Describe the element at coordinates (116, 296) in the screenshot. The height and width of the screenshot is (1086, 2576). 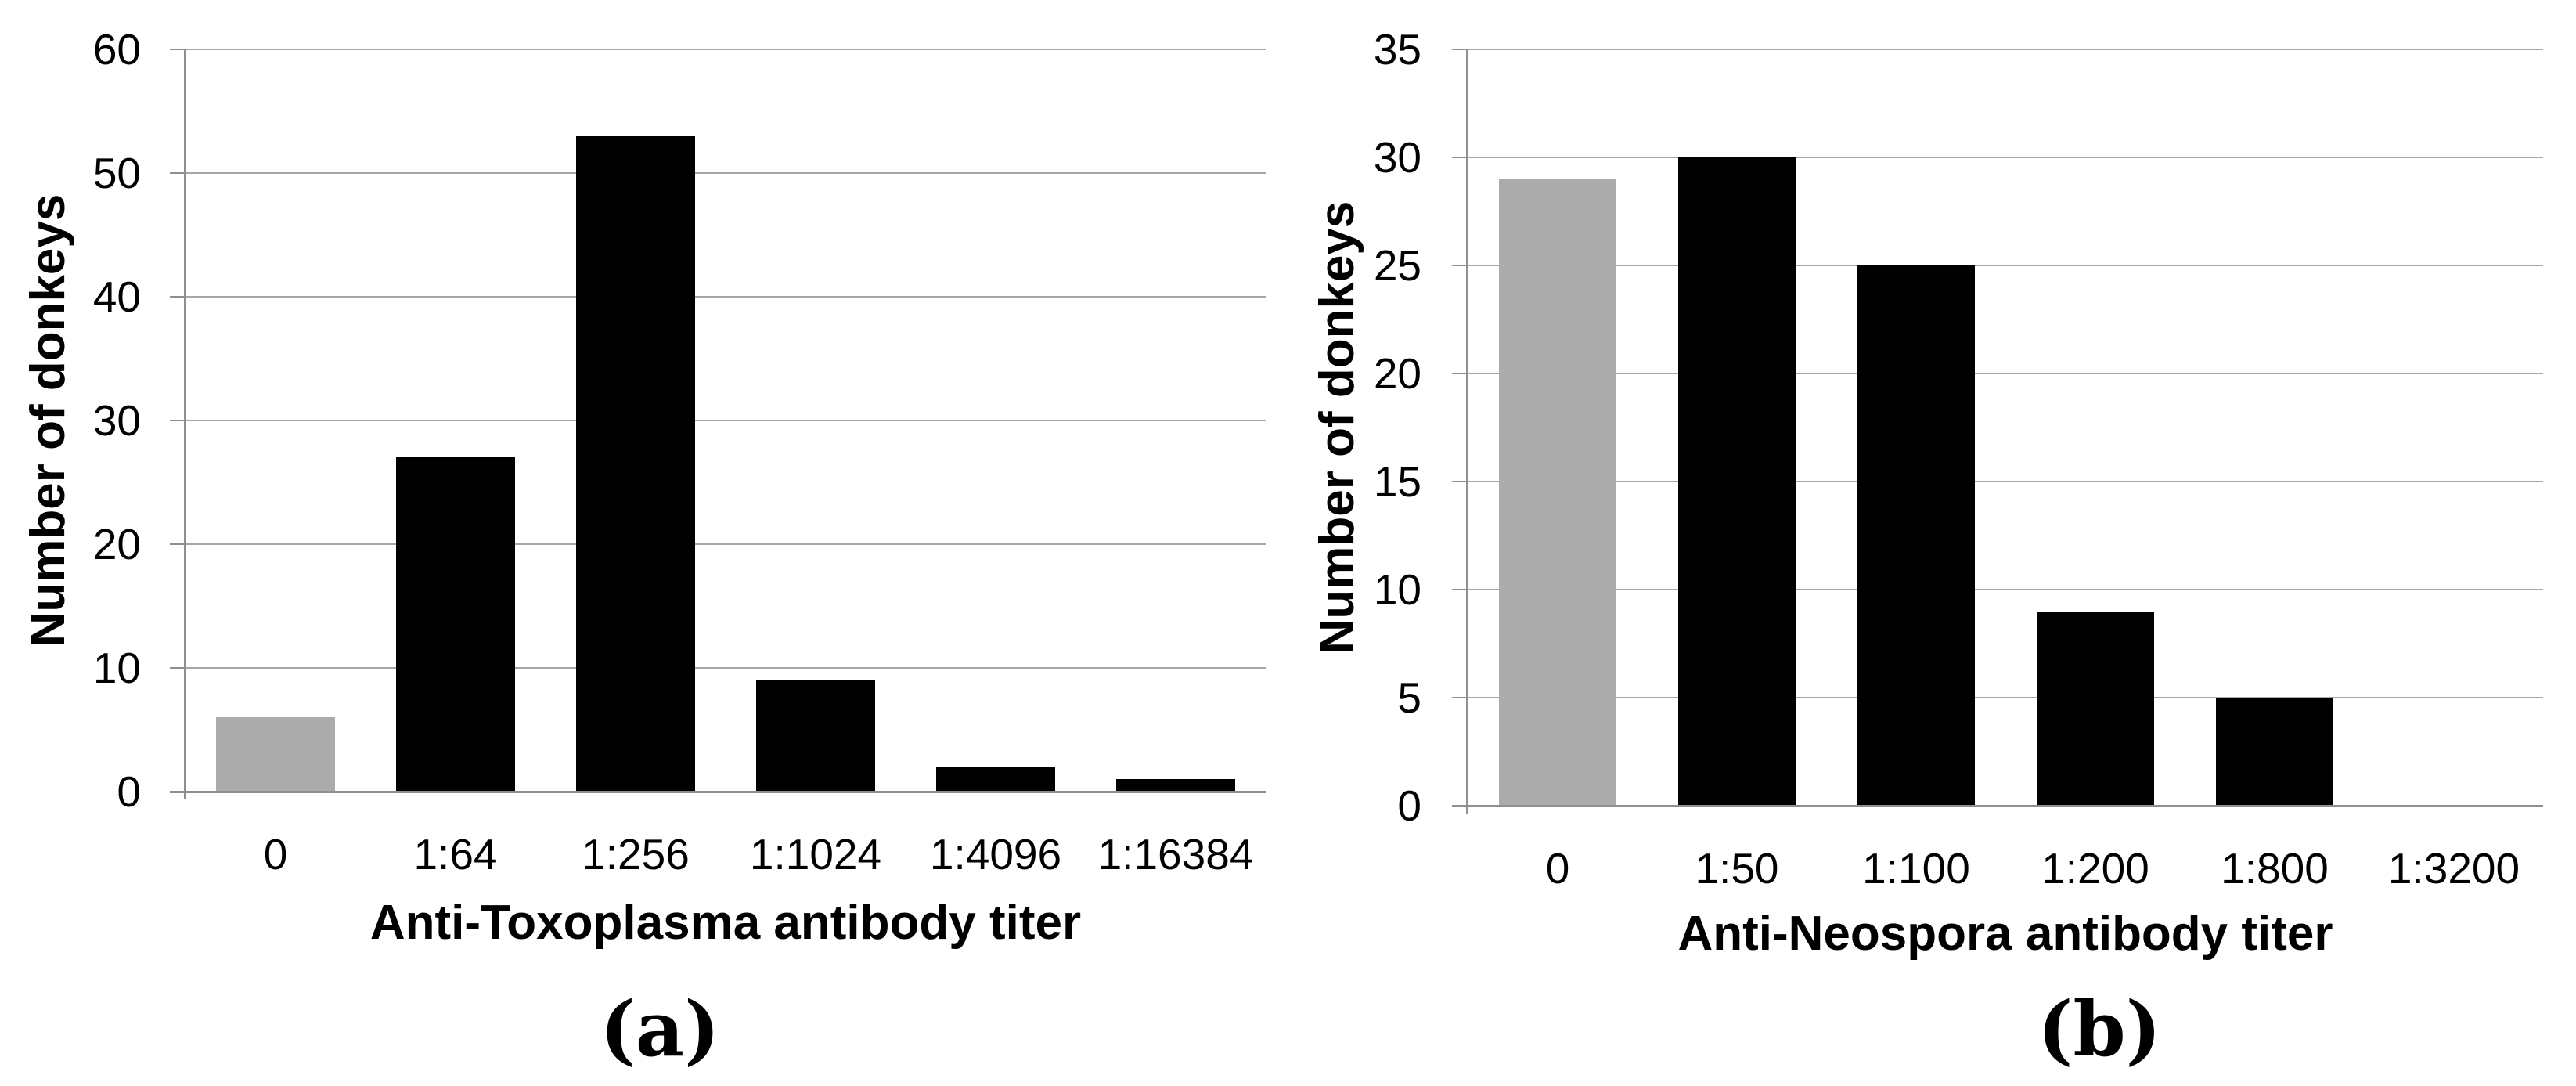
I see `y-tick-label-a-40: 40` at that location.